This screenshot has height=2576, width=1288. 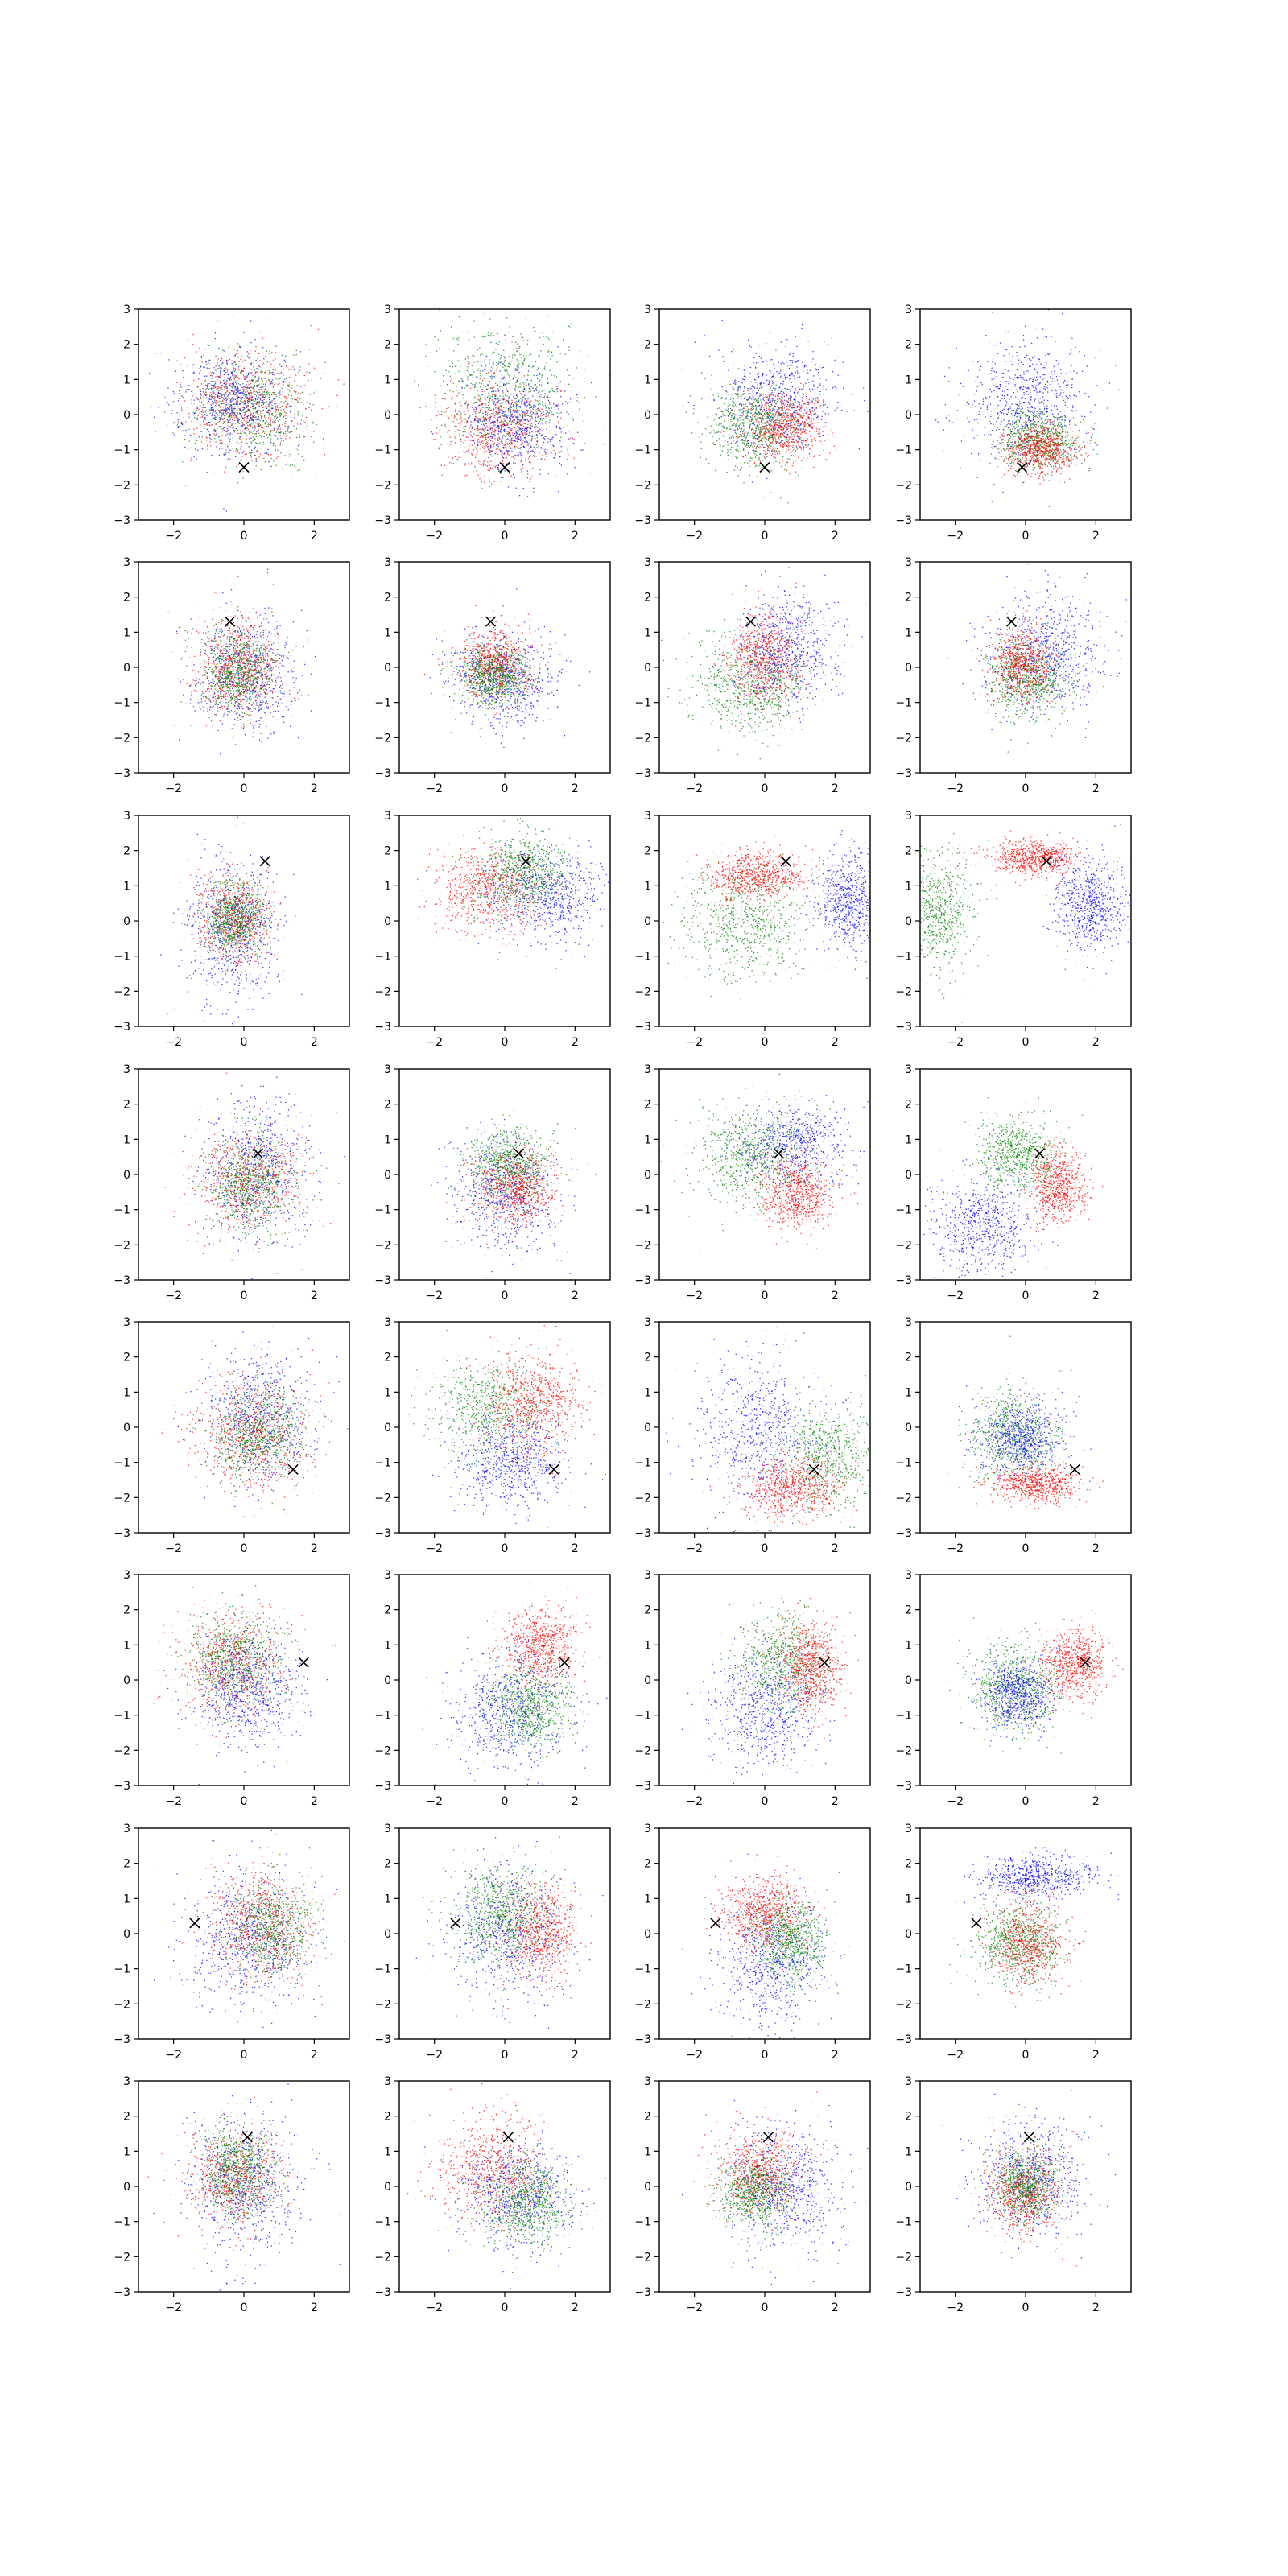 What do you see at coordinates (434, 536) in the screenshot?
I see `x-tick-label: −2` at bounding box center [434, 536].